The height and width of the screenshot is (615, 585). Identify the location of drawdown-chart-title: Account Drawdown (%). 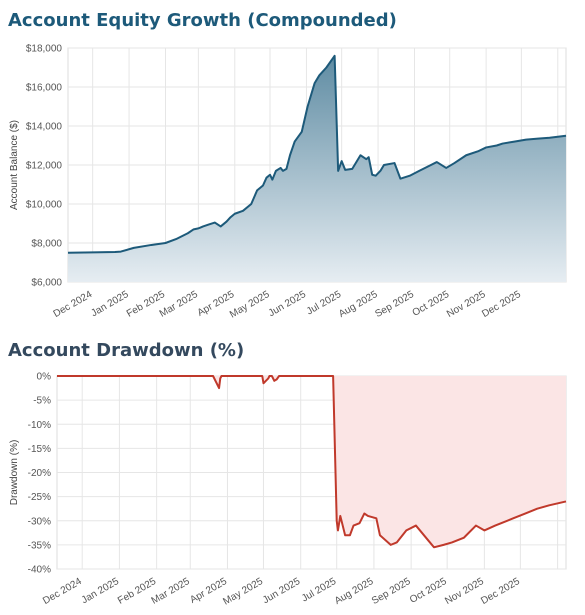
(126, 350).